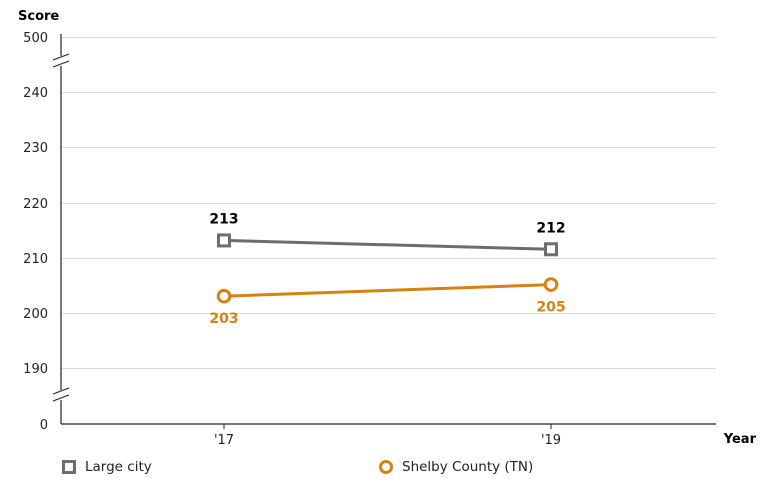  I want to click on legend-label: Shelby County (TN), so click(468, 467).